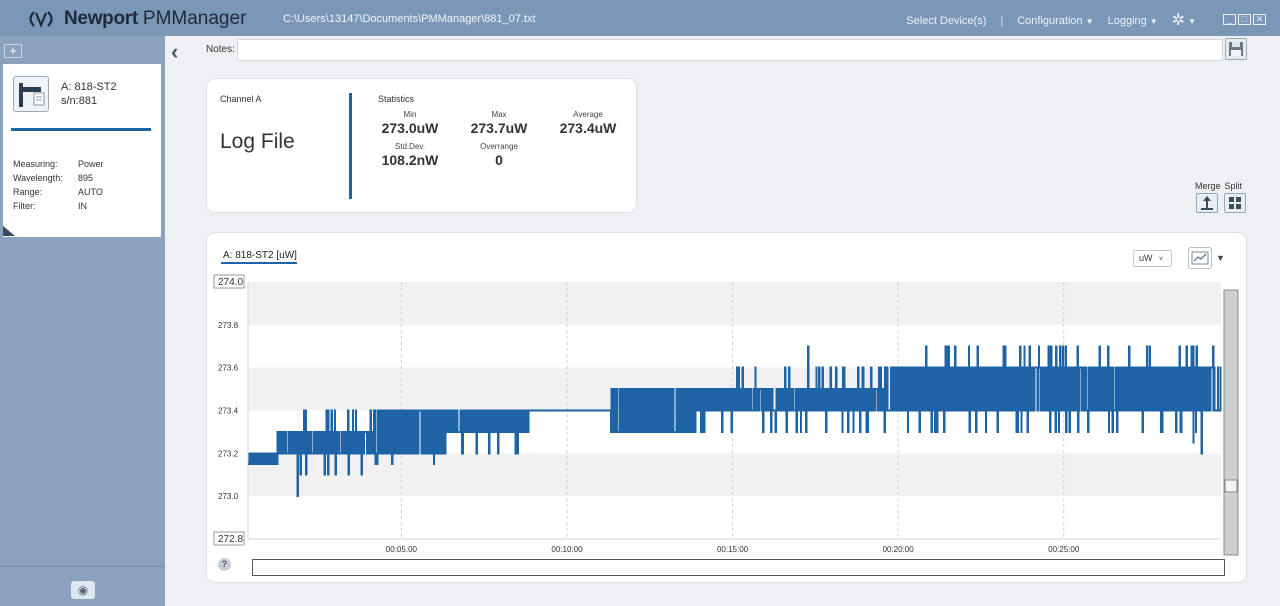 The width and height of the screenshot is (1280, 606). I want to click on grid-icon, so click(1235, 203).